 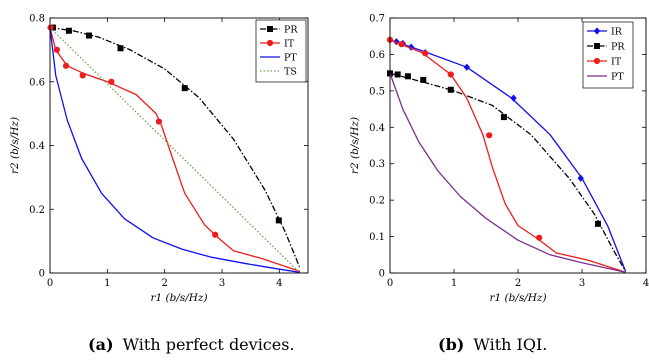 I want to click on chart-a-x-tick-label: 2, so click(x=164, y=283).